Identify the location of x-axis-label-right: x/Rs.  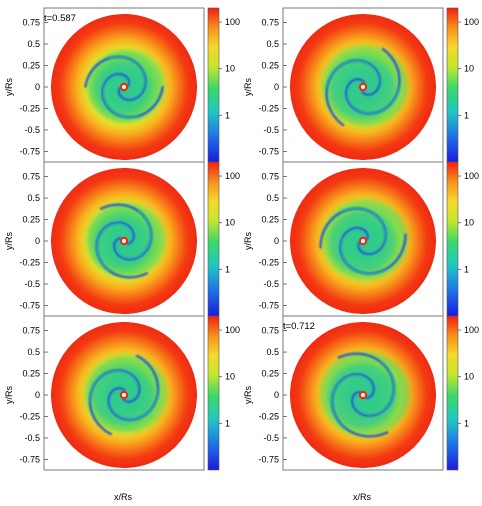
(362, 497).